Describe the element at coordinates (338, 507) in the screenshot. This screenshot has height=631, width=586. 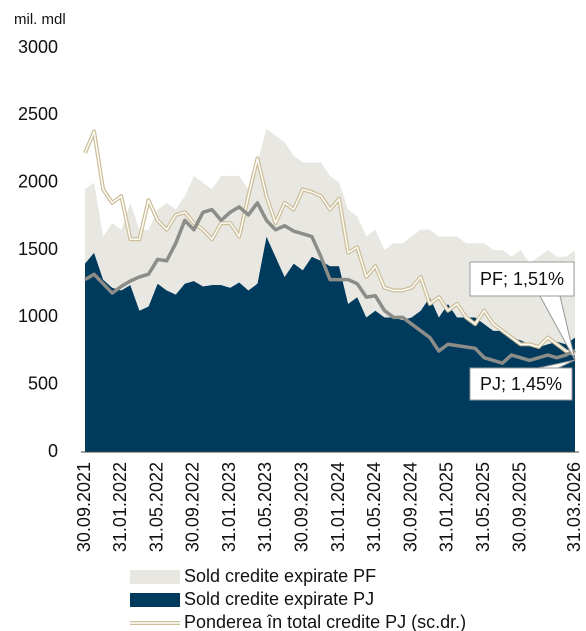
I see `x-tick-label: 31.01.2024` at that location.